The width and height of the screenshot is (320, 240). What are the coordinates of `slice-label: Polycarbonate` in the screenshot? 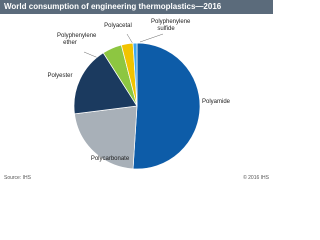 It's located at (110, 159).